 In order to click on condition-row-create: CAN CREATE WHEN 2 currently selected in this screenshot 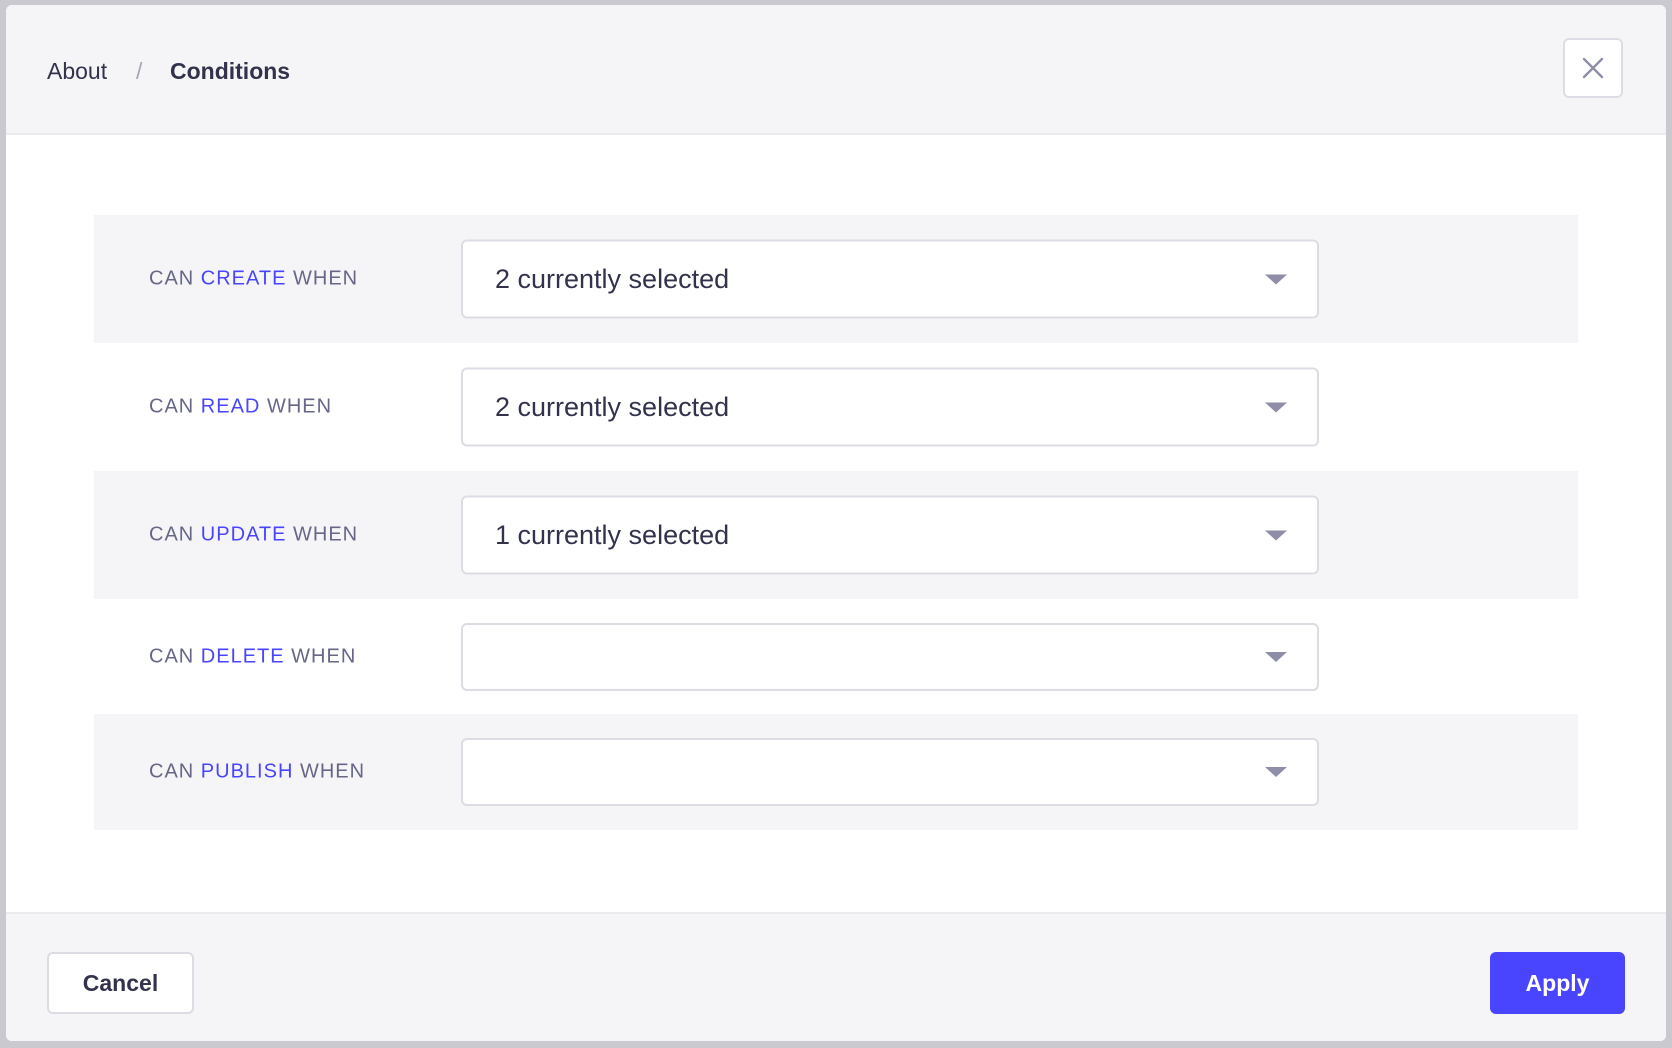, I will do `click(836, 279)`.